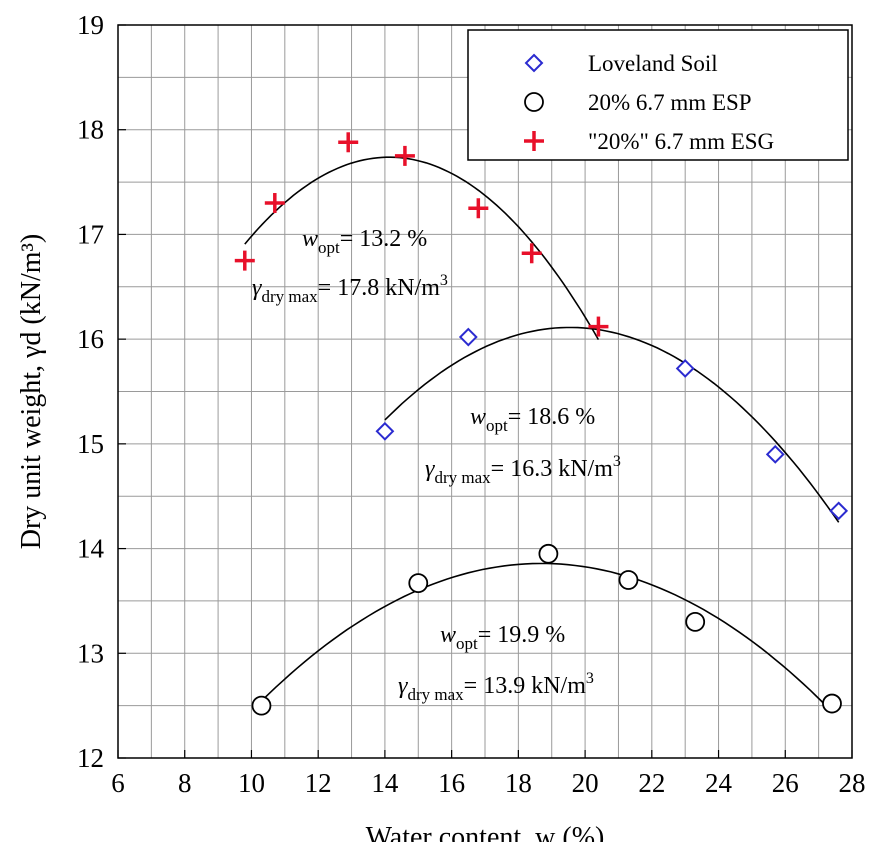  What do you see at coordinates (653, 63) in the screenshot?
I see `legend-label-1: Loveland Soil` at bounding box center [653, 63].